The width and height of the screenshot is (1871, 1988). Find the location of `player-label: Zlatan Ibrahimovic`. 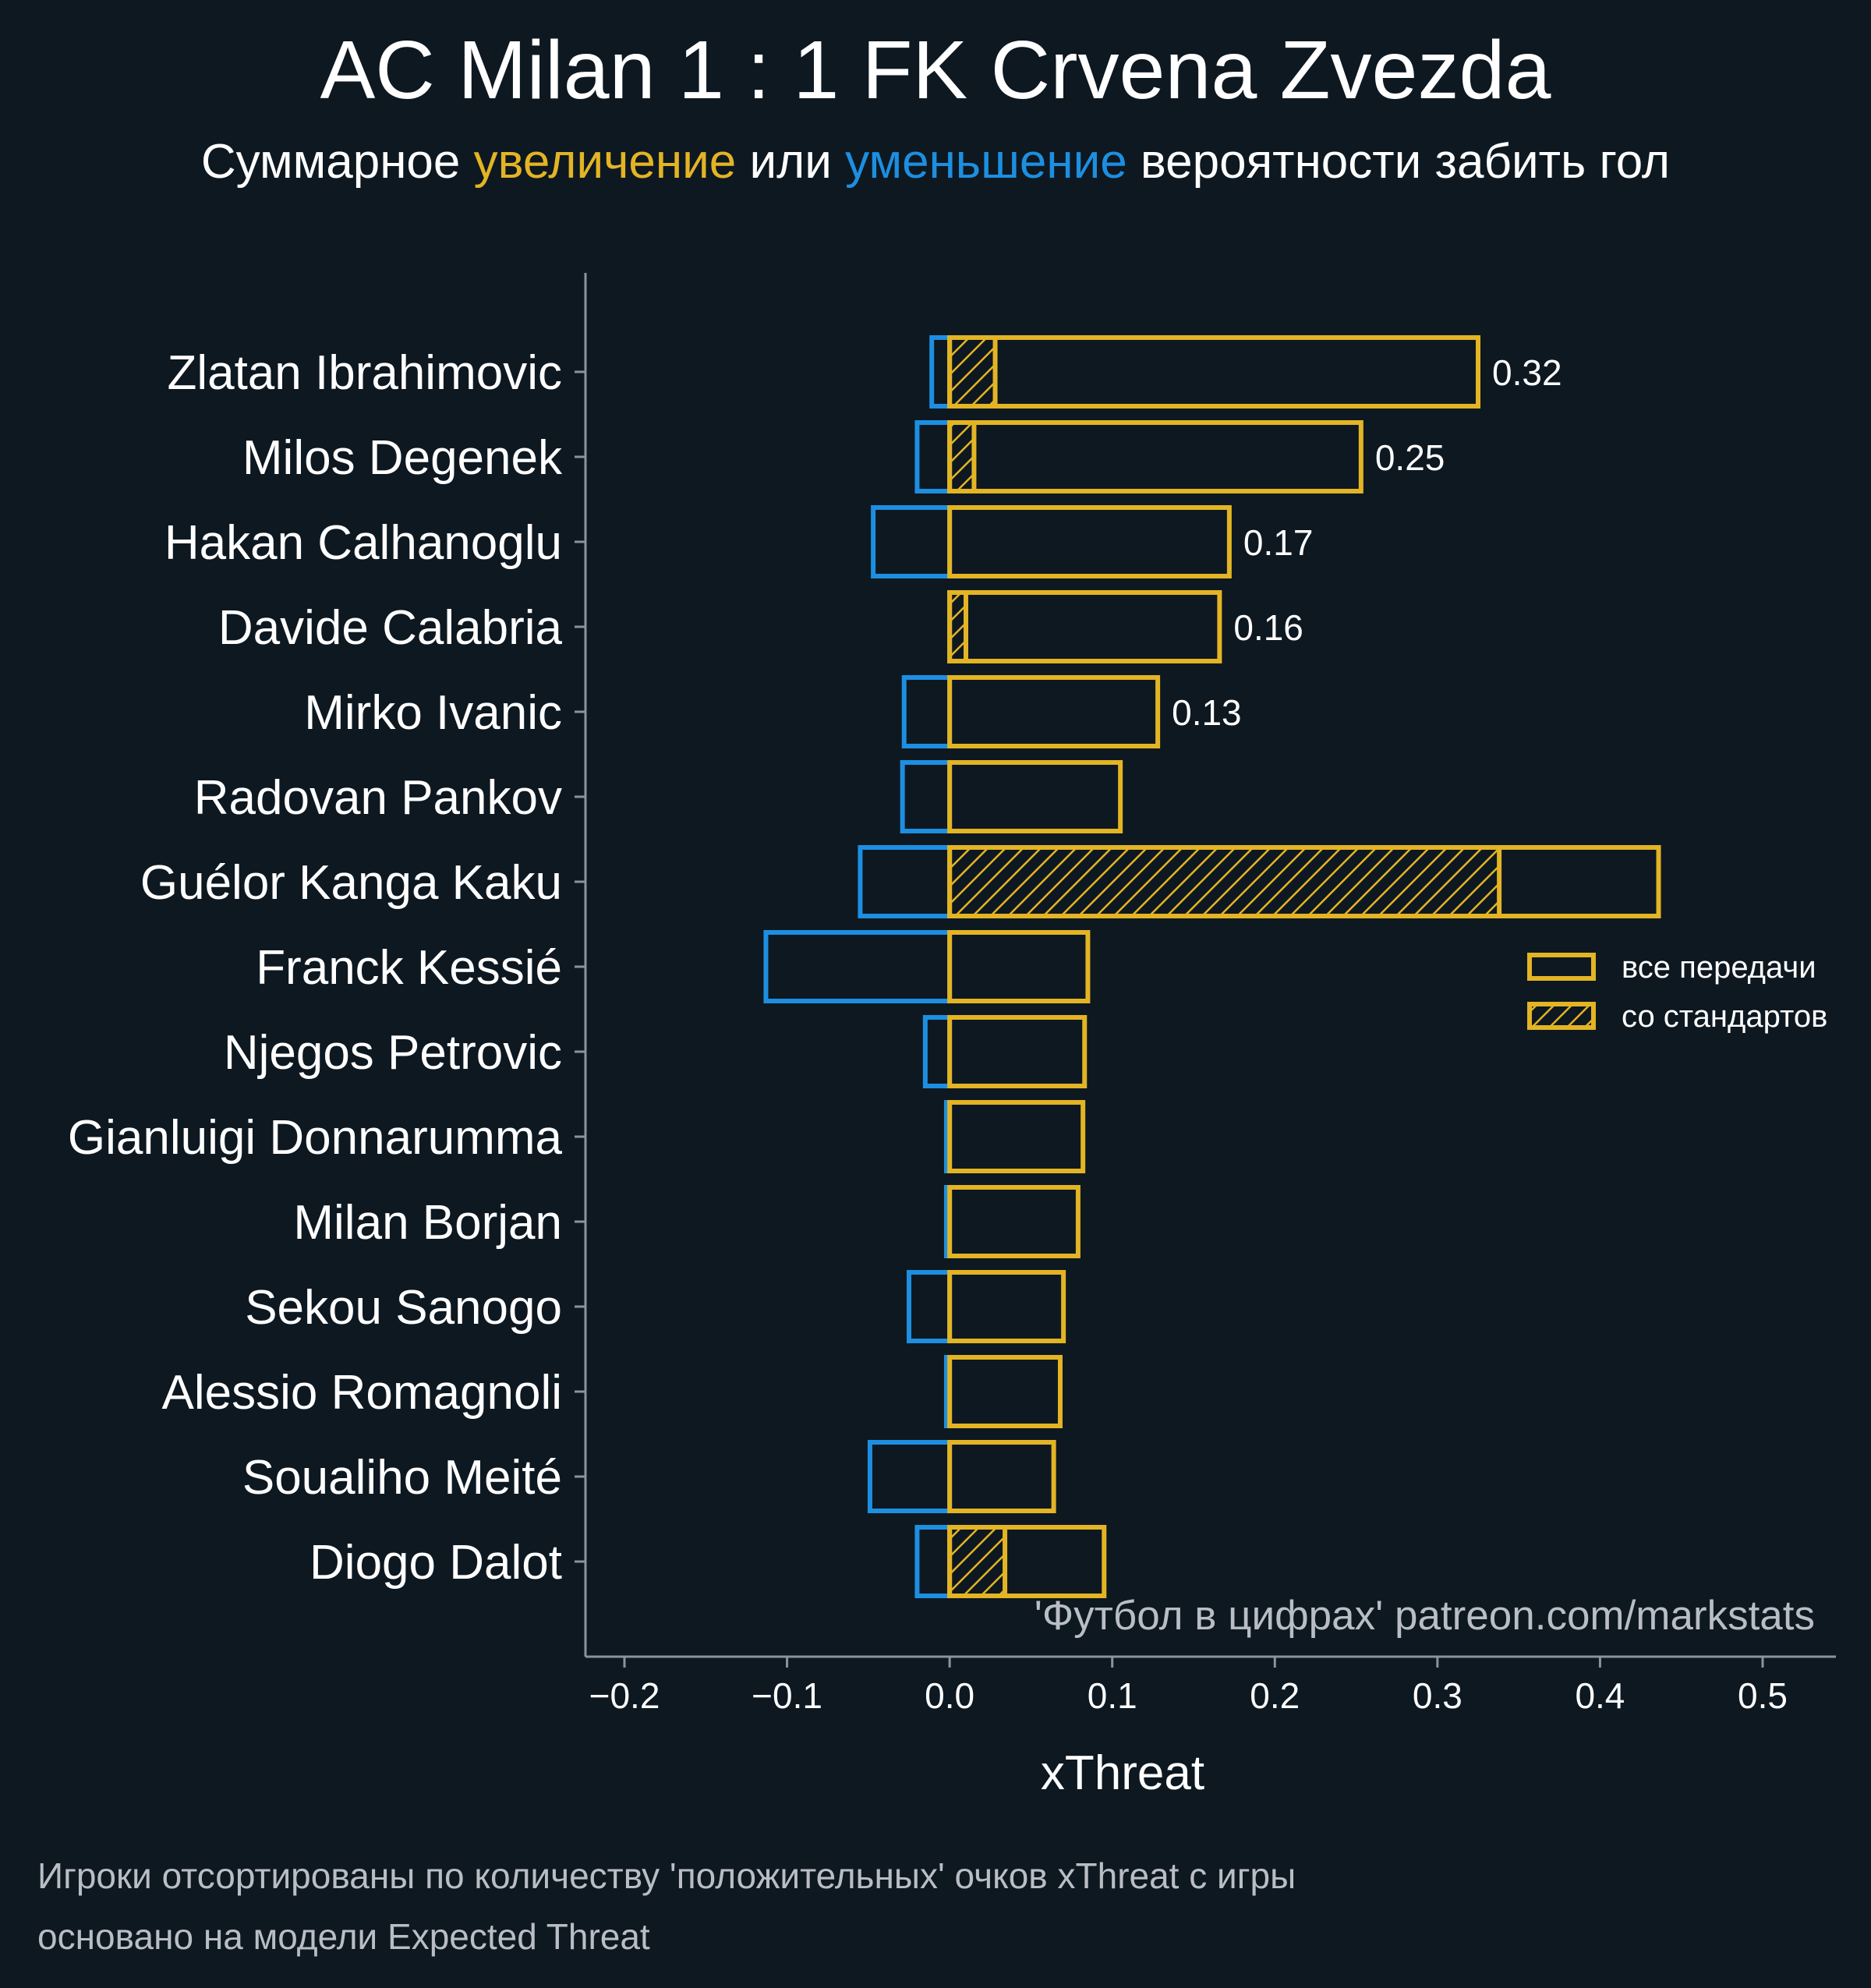

player-label: Zlatan Ibrahimovic is located at coordinates (364, 373).